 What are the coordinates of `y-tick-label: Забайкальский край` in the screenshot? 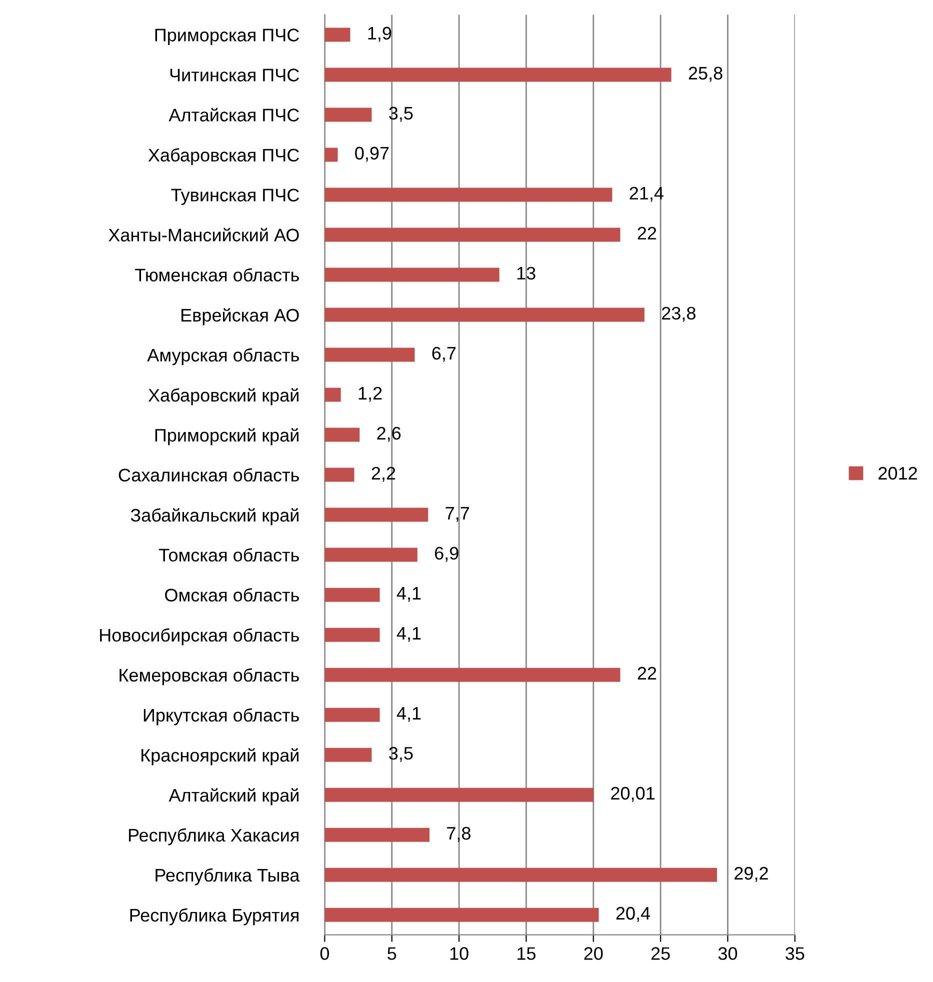 It's located at (214, 517).